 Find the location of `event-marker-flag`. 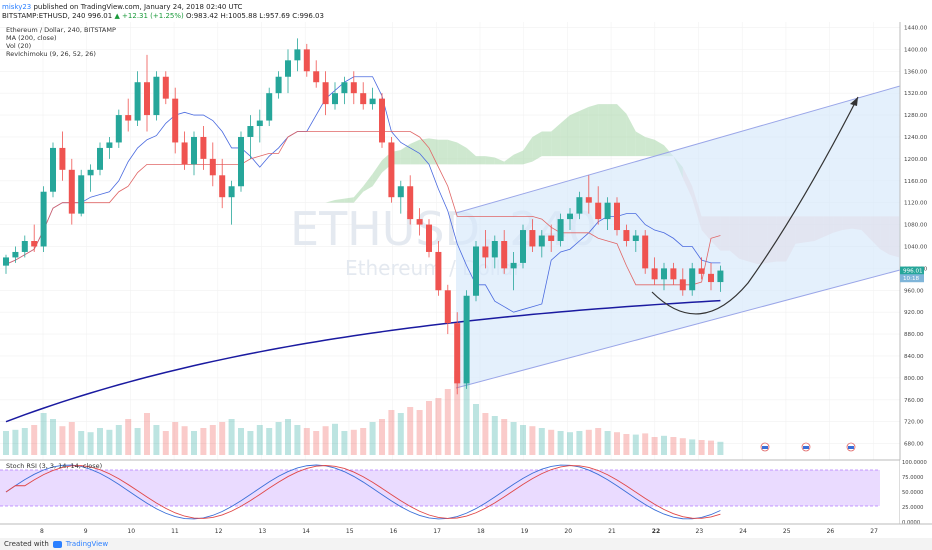

event-marker-flag is located at coordinates (851, 447).